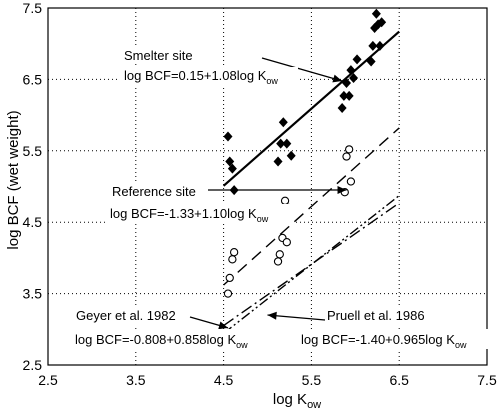 Image resolution: width=500 pixels, height=414 pixels. I want to click on x-tick-label: 4.5, so click(224, 380).